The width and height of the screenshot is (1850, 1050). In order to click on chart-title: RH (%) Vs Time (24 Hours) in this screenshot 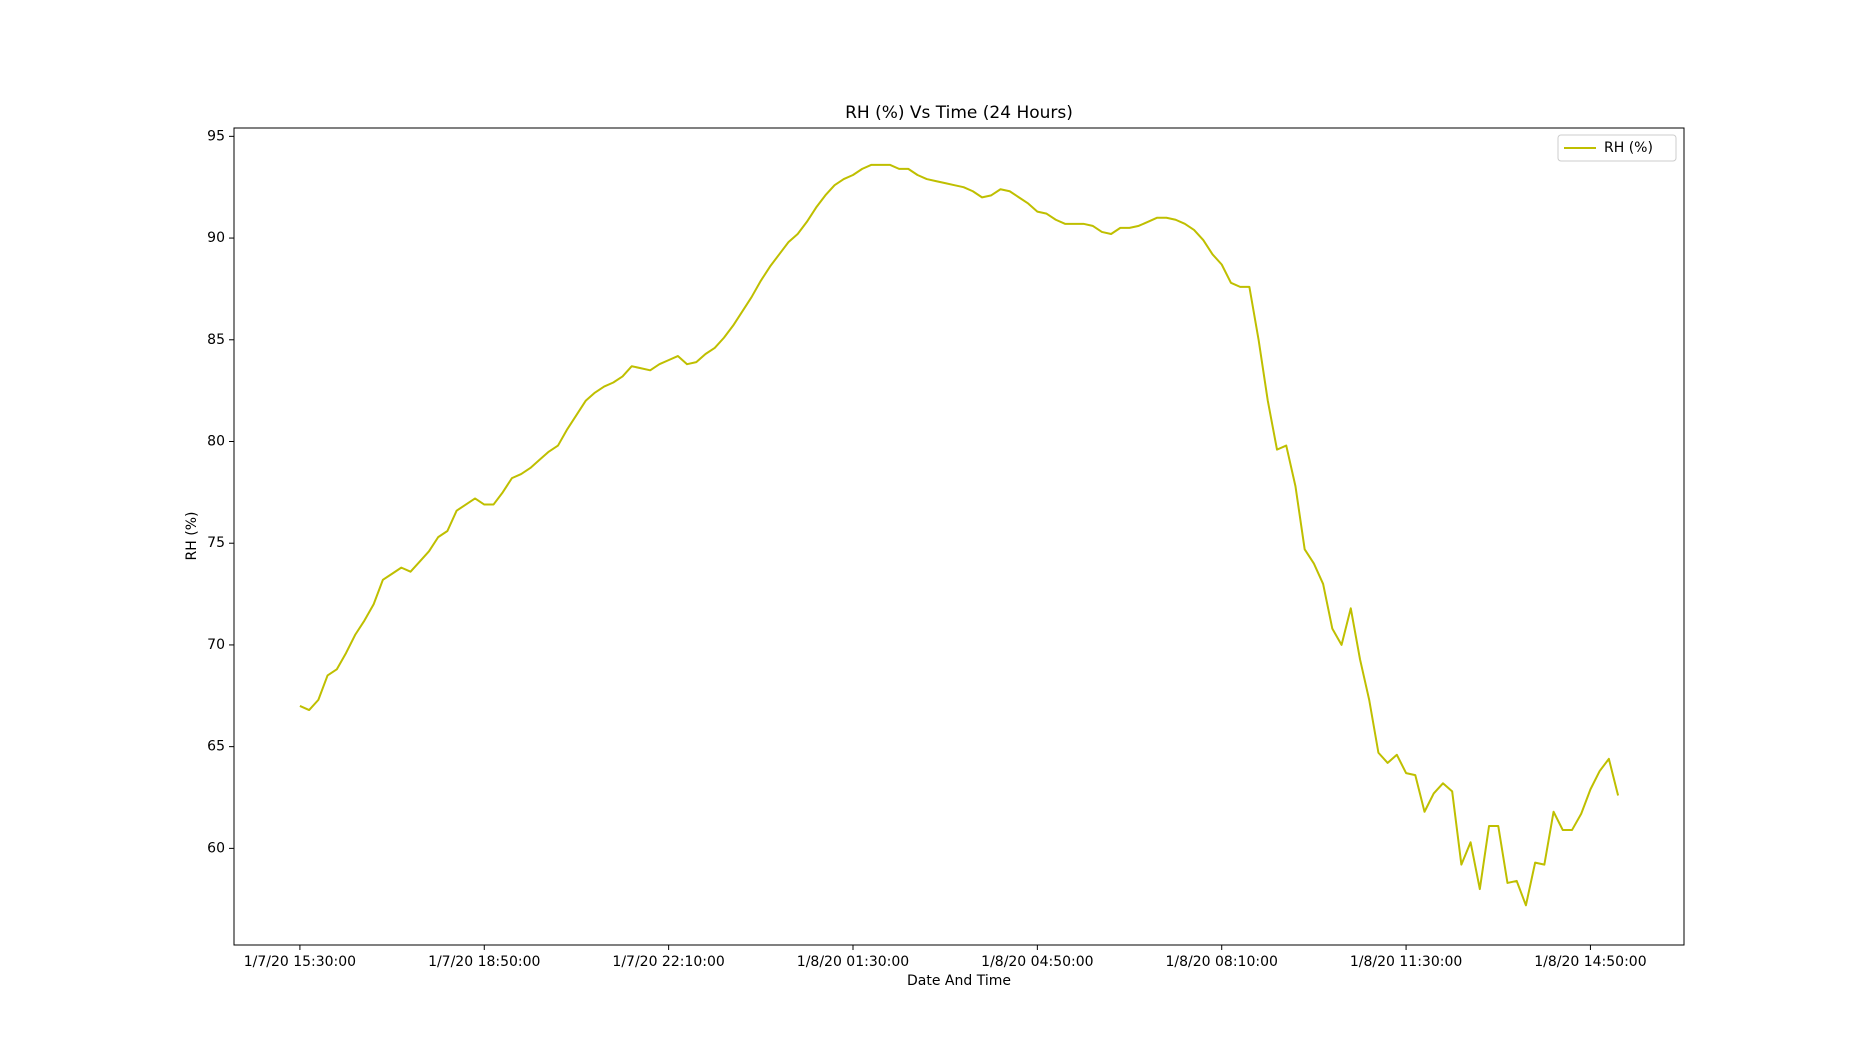, I will do `click(959, 113)`.